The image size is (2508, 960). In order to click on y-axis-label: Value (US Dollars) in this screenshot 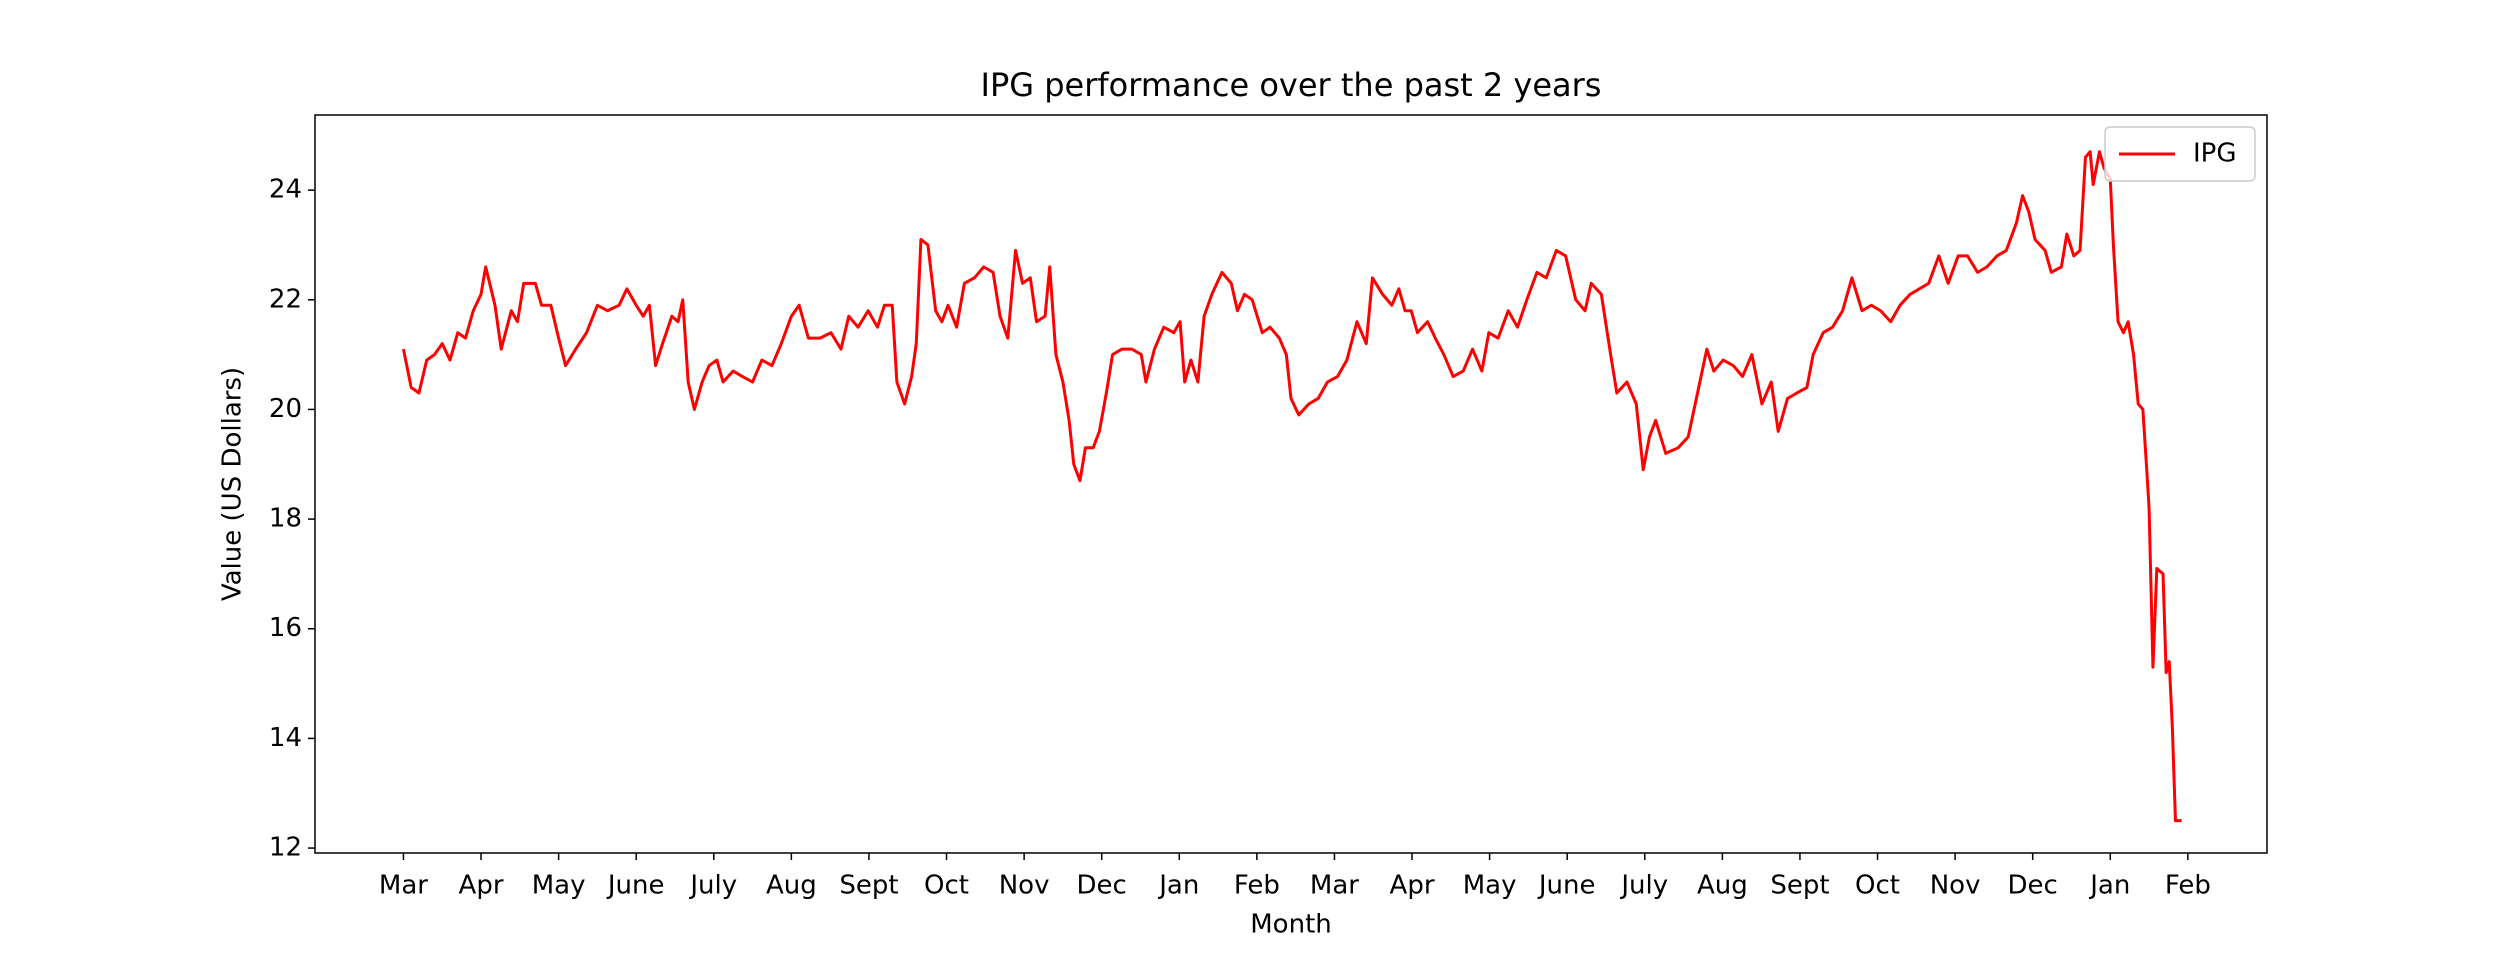, I will do `click(233, 484)`.